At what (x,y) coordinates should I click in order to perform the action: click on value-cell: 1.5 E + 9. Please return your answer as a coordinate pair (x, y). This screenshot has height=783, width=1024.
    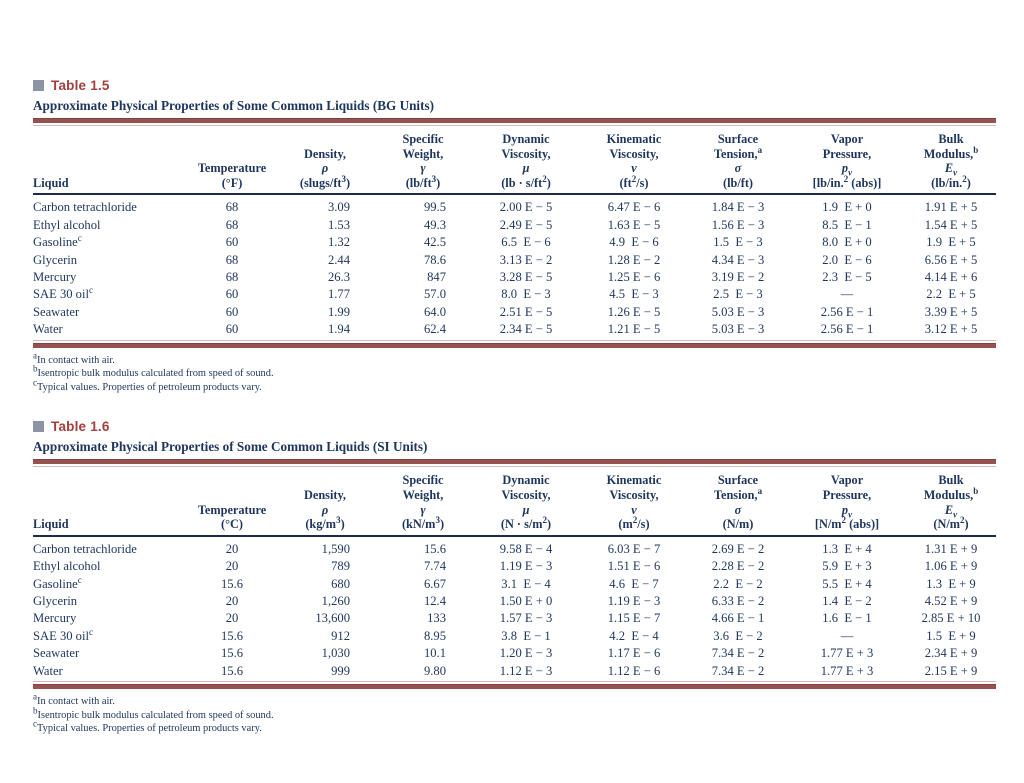
    Looking at the image, I should click on (951, 635).